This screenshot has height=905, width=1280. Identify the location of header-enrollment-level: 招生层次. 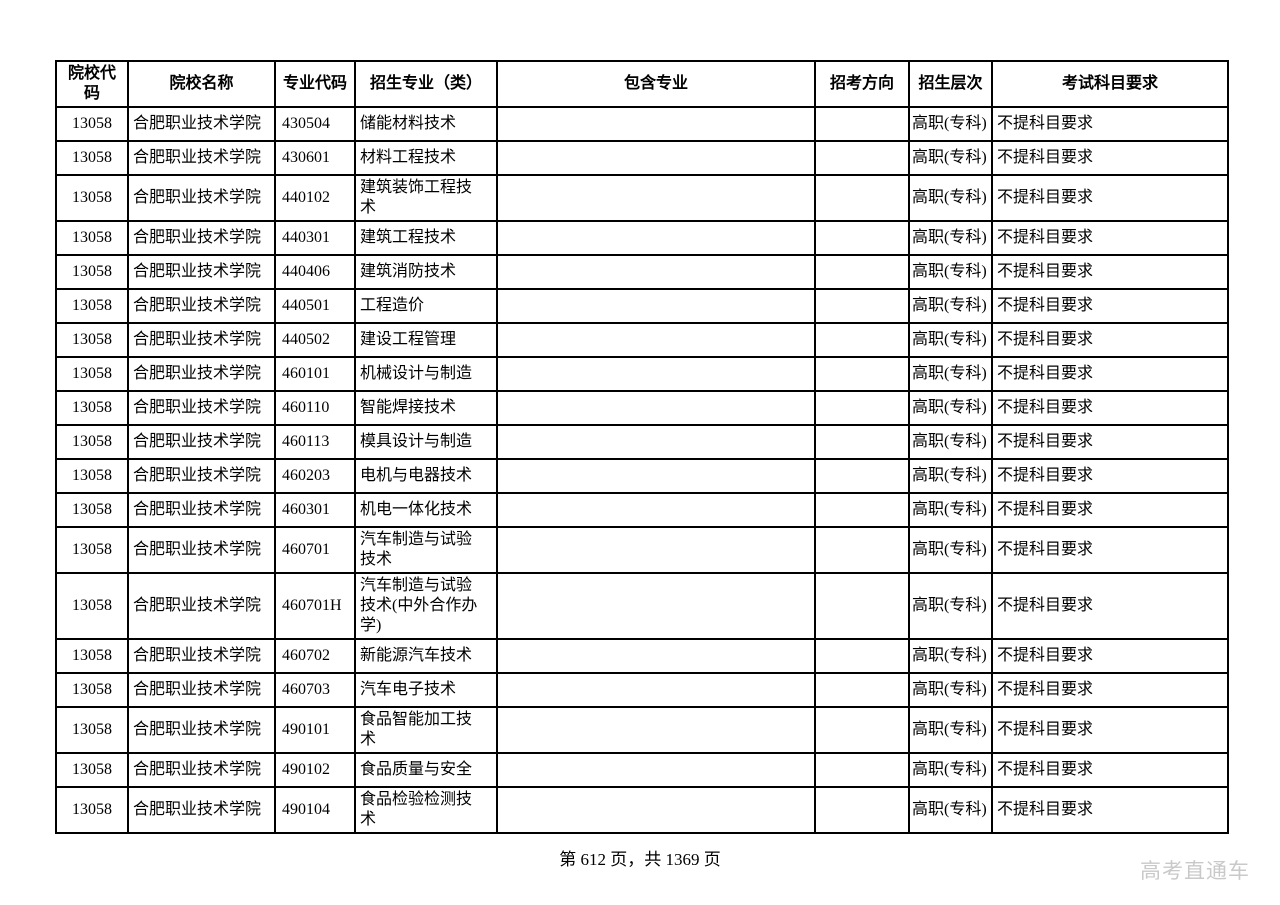
(950, 84).